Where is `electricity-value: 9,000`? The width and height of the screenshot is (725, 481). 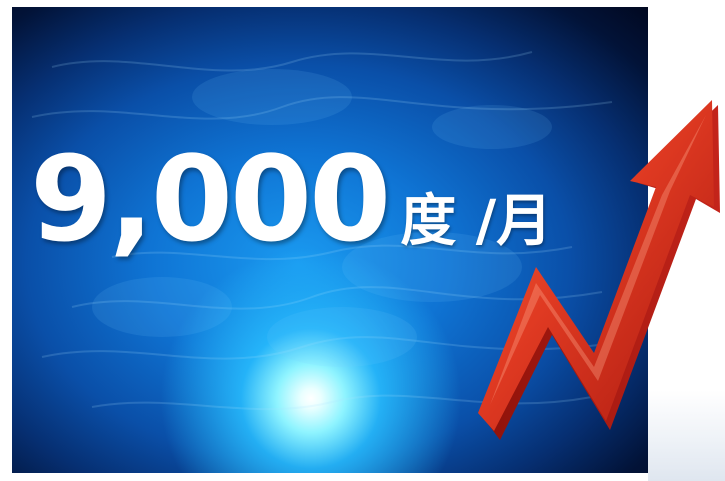 electricity-value: 9,000 is located at coordinates (210, 199).